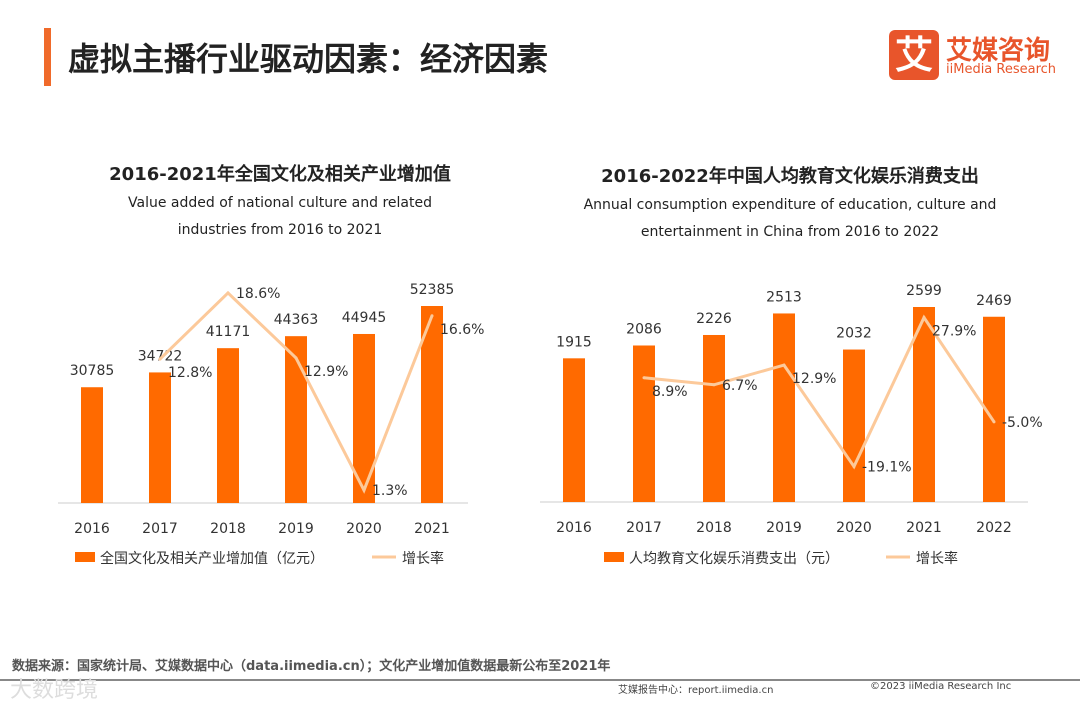 This screenshot has width=1080, height=704. What do you see at coordinates (212, 558) in the screenshot?
I see `legend-bar-label: 全国文化及相关产业增加值（亿元）` at bounding box center [212, 558].